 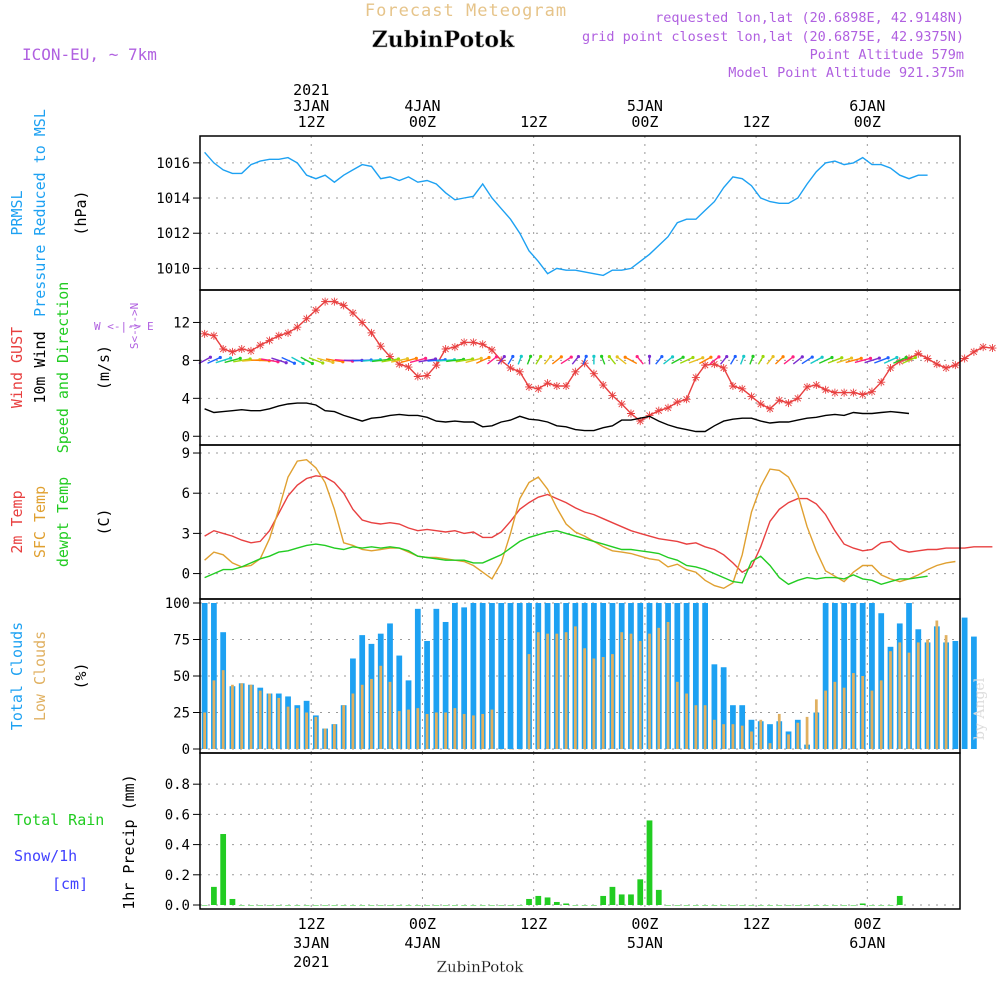 What do you see at coordinates (481, 967) in the screenshot?
I see `footer-station: ZubinPotok` at bounding box center [481, 967].